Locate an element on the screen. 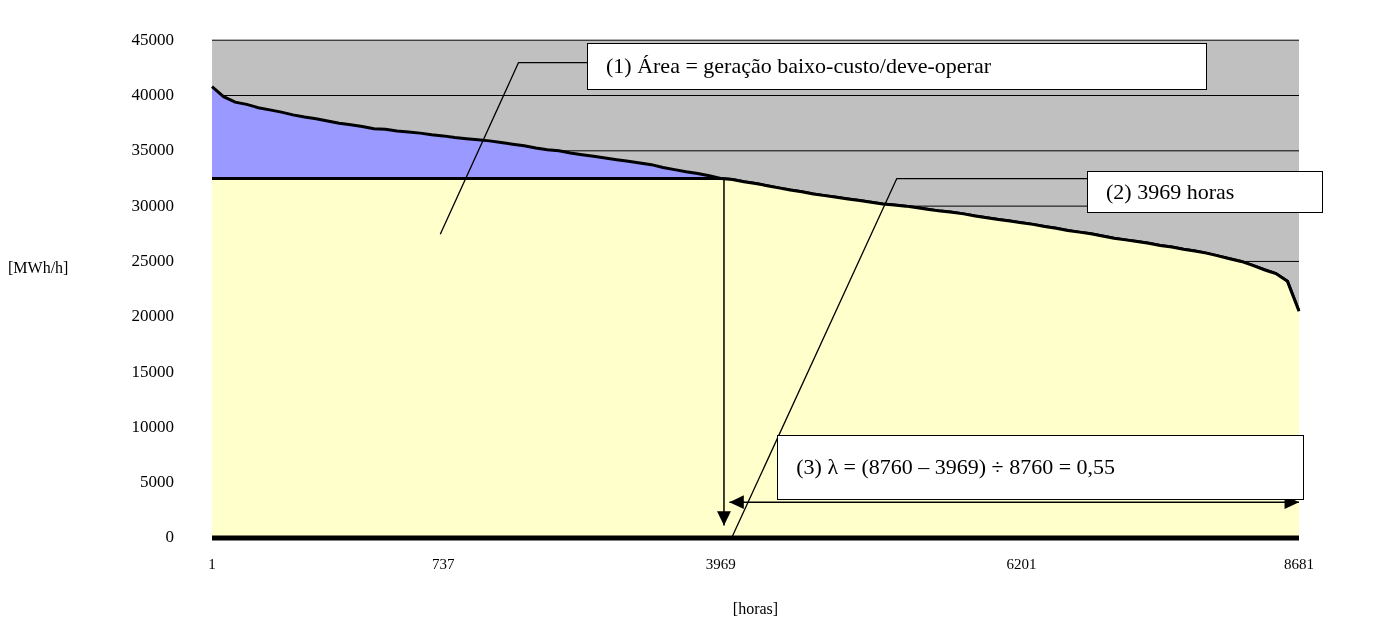 The width and height of the screenshot is (1379, 632). y-tick-label: 0 is located at coordinates (169, 537).